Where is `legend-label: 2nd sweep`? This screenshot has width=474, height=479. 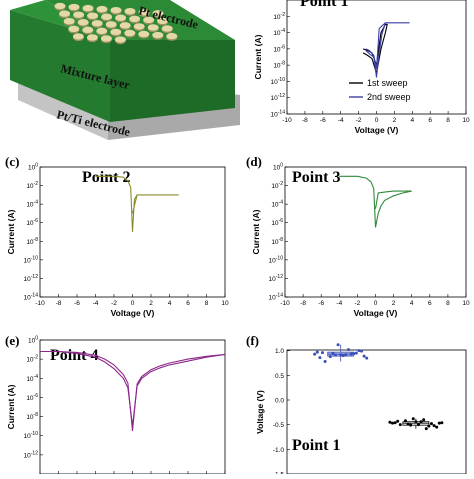
legend-label: 2nd sweep is located at coordinates (389, 97).